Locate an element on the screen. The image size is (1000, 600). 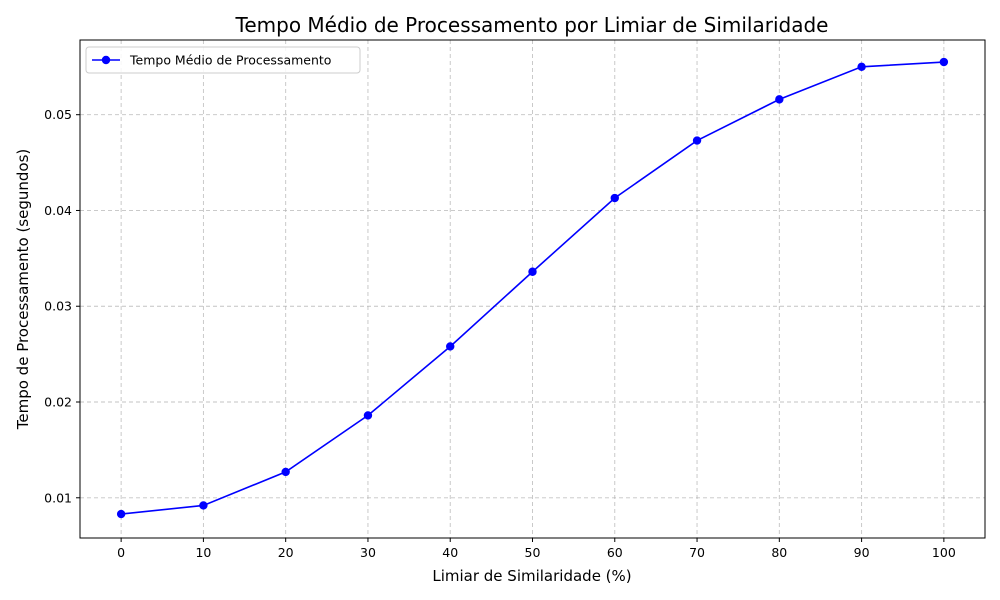
x-tick-label: 70 is located at coordinates (697, 552).